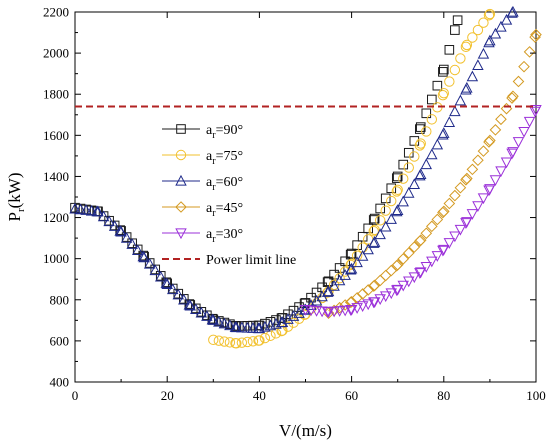 Image resolution: width=550 pixels, height=447 pixels. Describe the element at coordinates (224, 236) in the screenshot. I see `legend-label: ar=30°` at that location.